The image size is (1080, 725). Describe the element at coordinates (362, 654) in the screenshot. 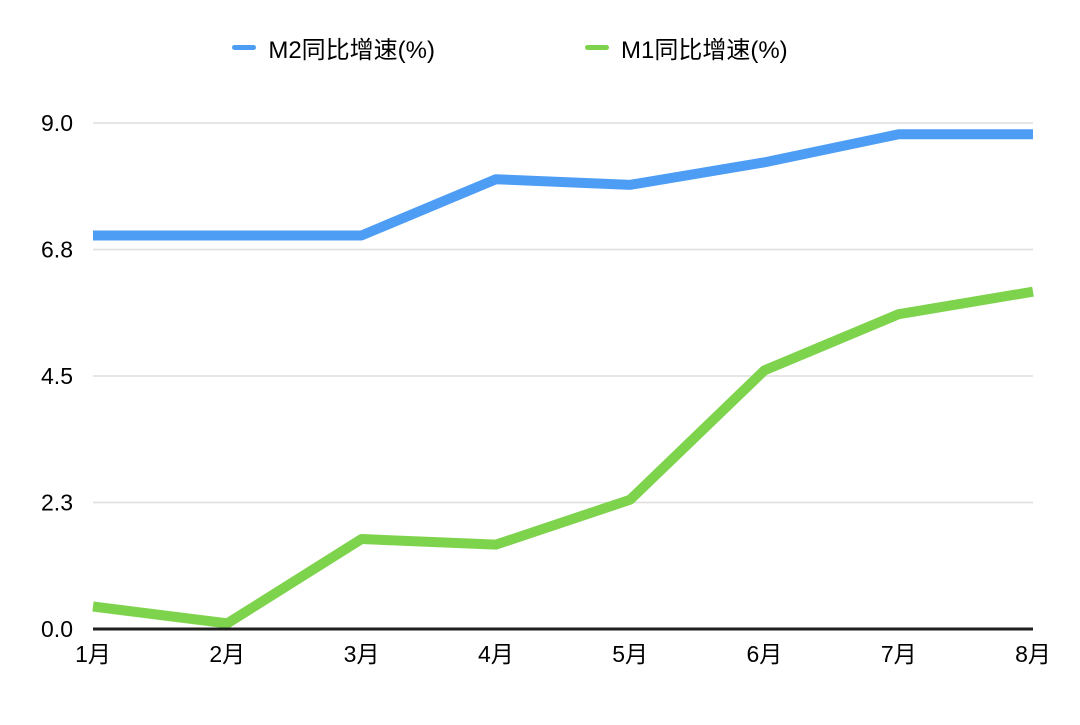

I see `x-tick-label: 3月` at that location.